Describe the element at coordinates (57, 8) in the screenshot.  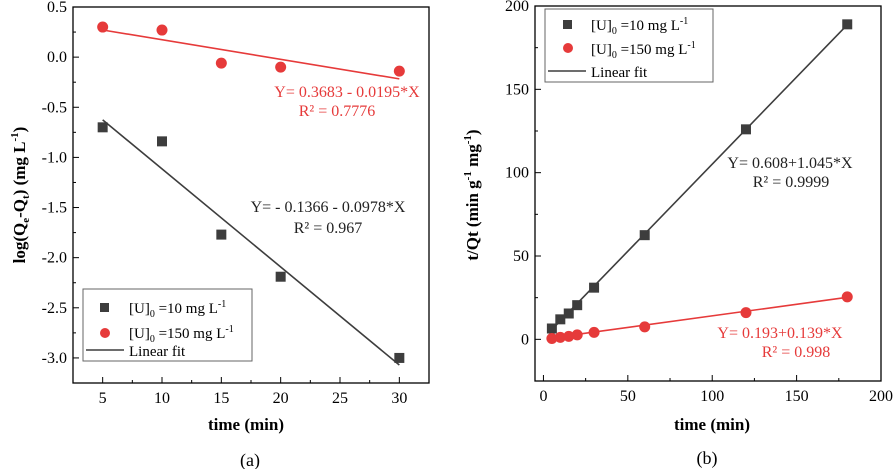
I see `y-tick-label: 0.5` at that location.